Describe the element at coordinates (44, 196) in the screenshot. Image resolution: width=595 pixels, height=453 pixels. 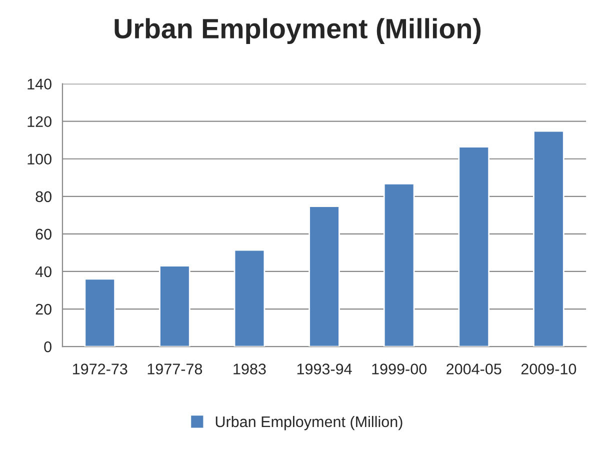
I see `y-tick-label: 80` at that location.